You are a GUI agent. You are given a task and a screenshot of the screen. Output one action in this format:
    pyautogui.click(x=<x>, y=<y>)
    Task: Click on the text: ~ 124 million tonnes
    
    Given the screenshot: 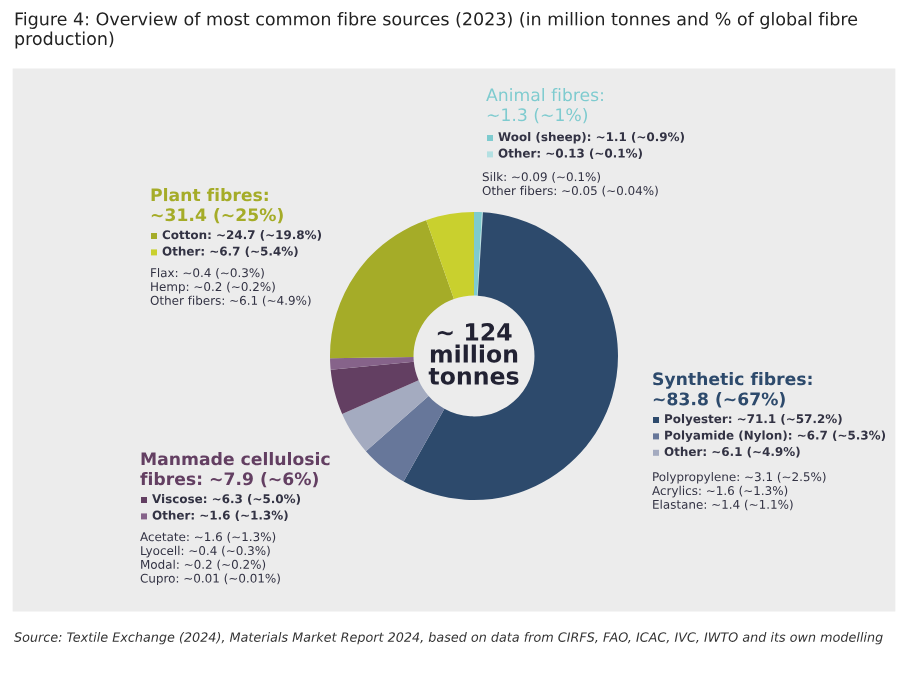 What is the action you would take?
    pyautogui.click(x=473, y=354)
    